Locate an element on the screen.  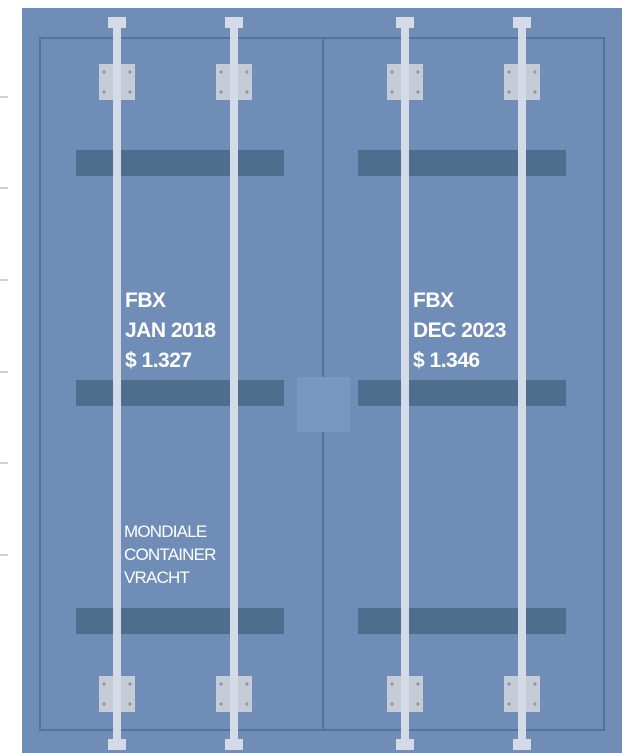
edge-ticks is located at coordinates (4, 326).